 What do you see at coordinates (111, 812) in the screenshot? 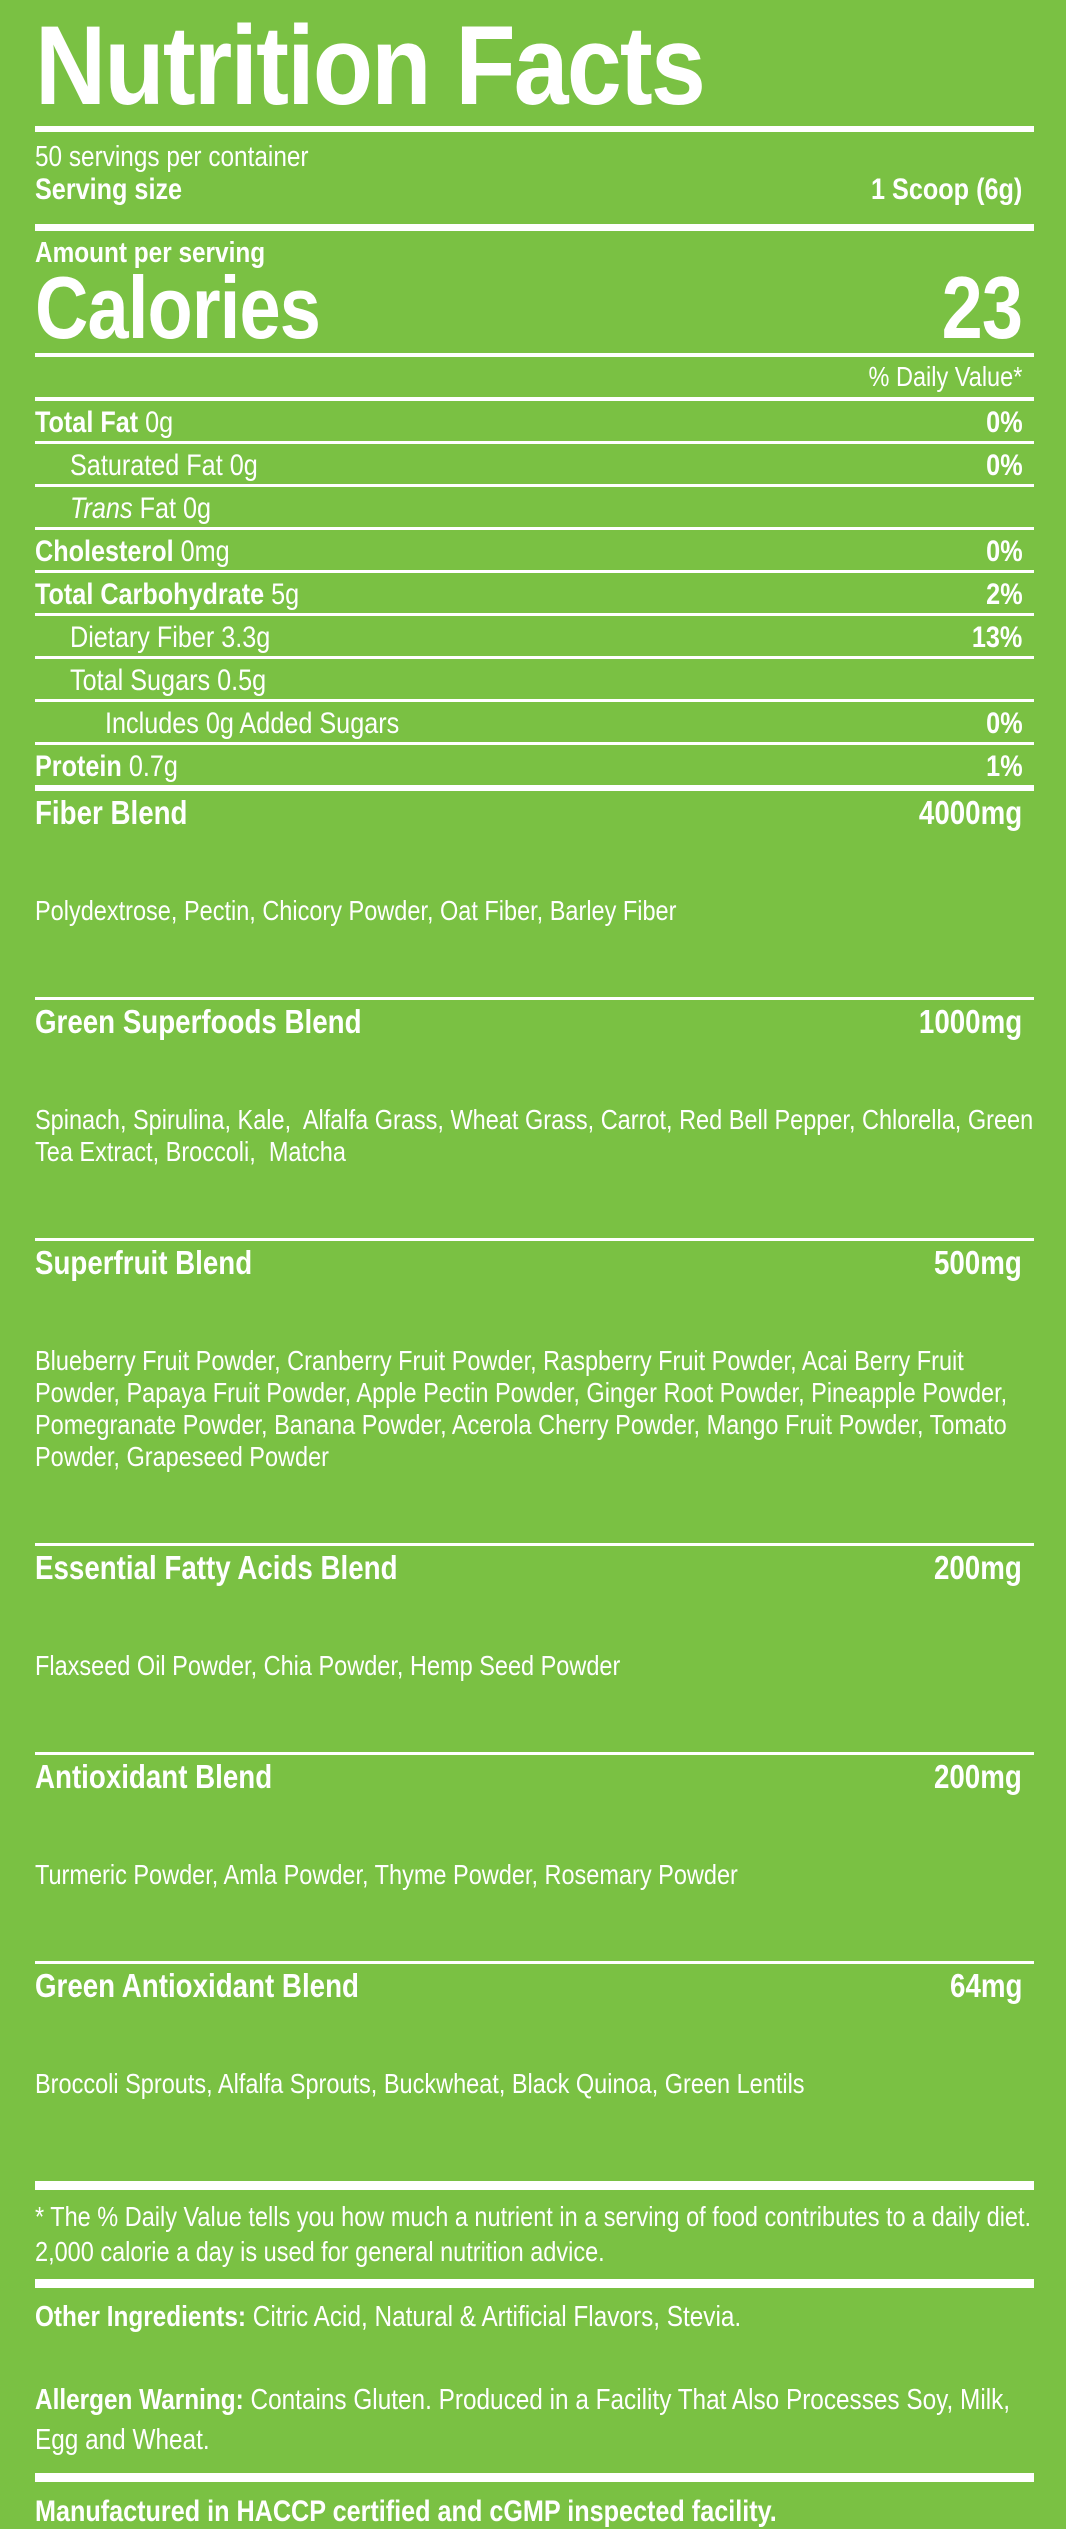
I see `blend-name: Fiber Blend` at bounding box center [111, 812].